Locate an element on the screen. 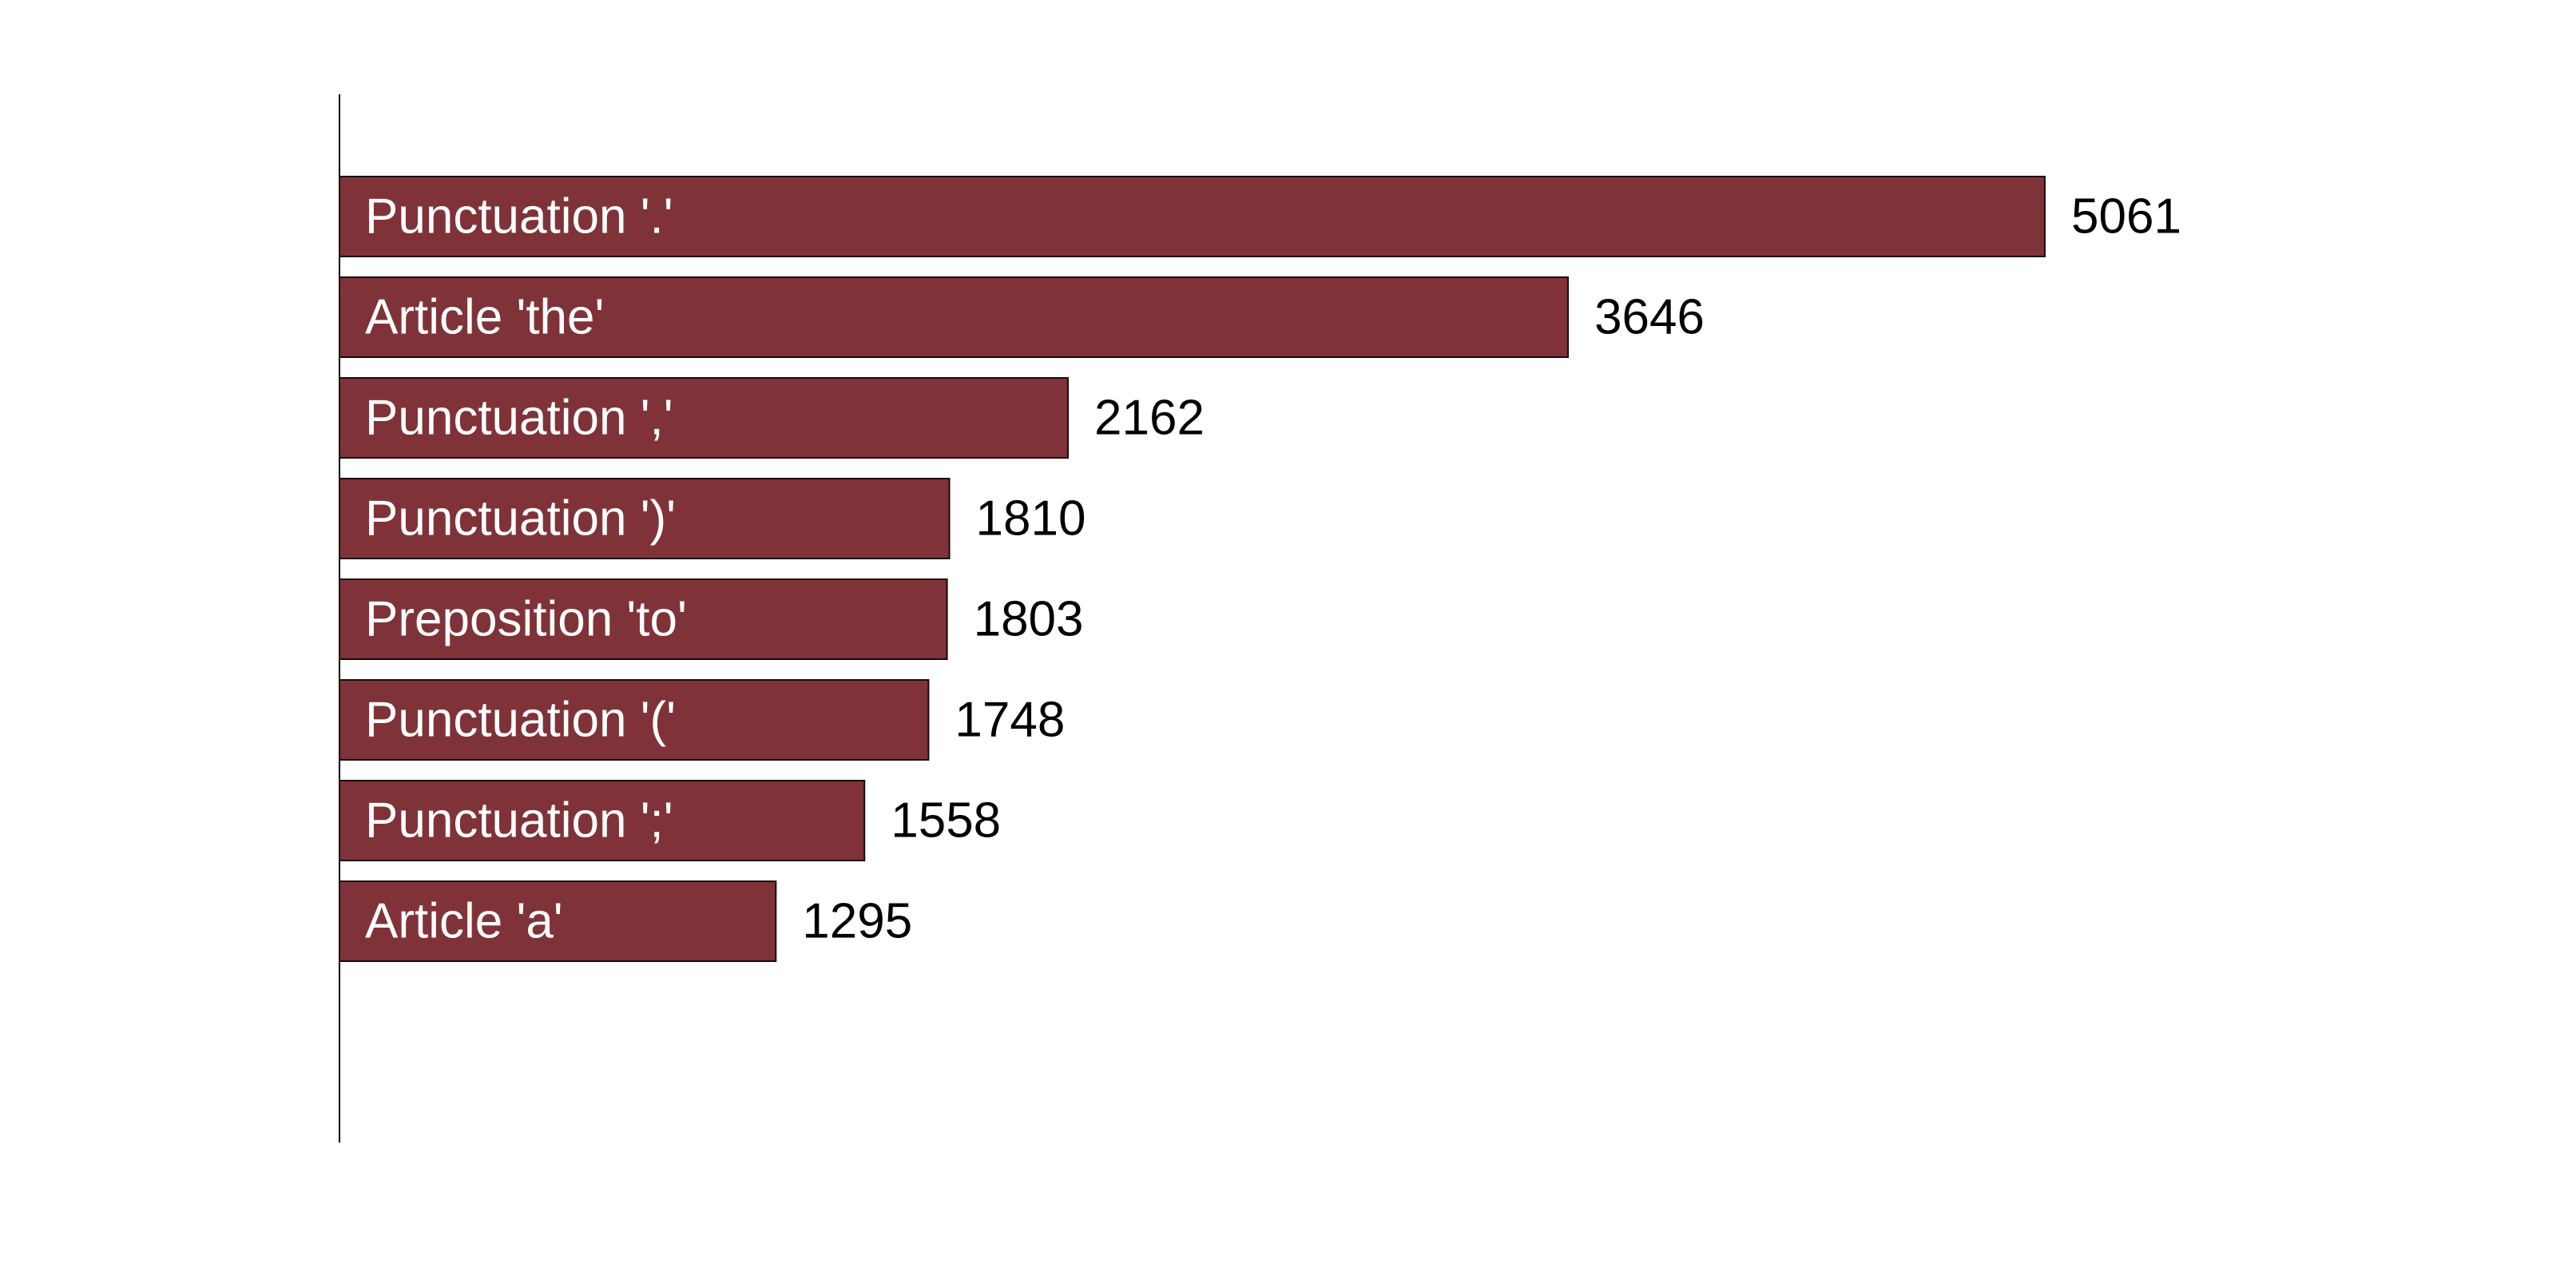 This screenshot has height=1268, width=2576. bar-value-label: 1295 is located at coordinates (857, 921).